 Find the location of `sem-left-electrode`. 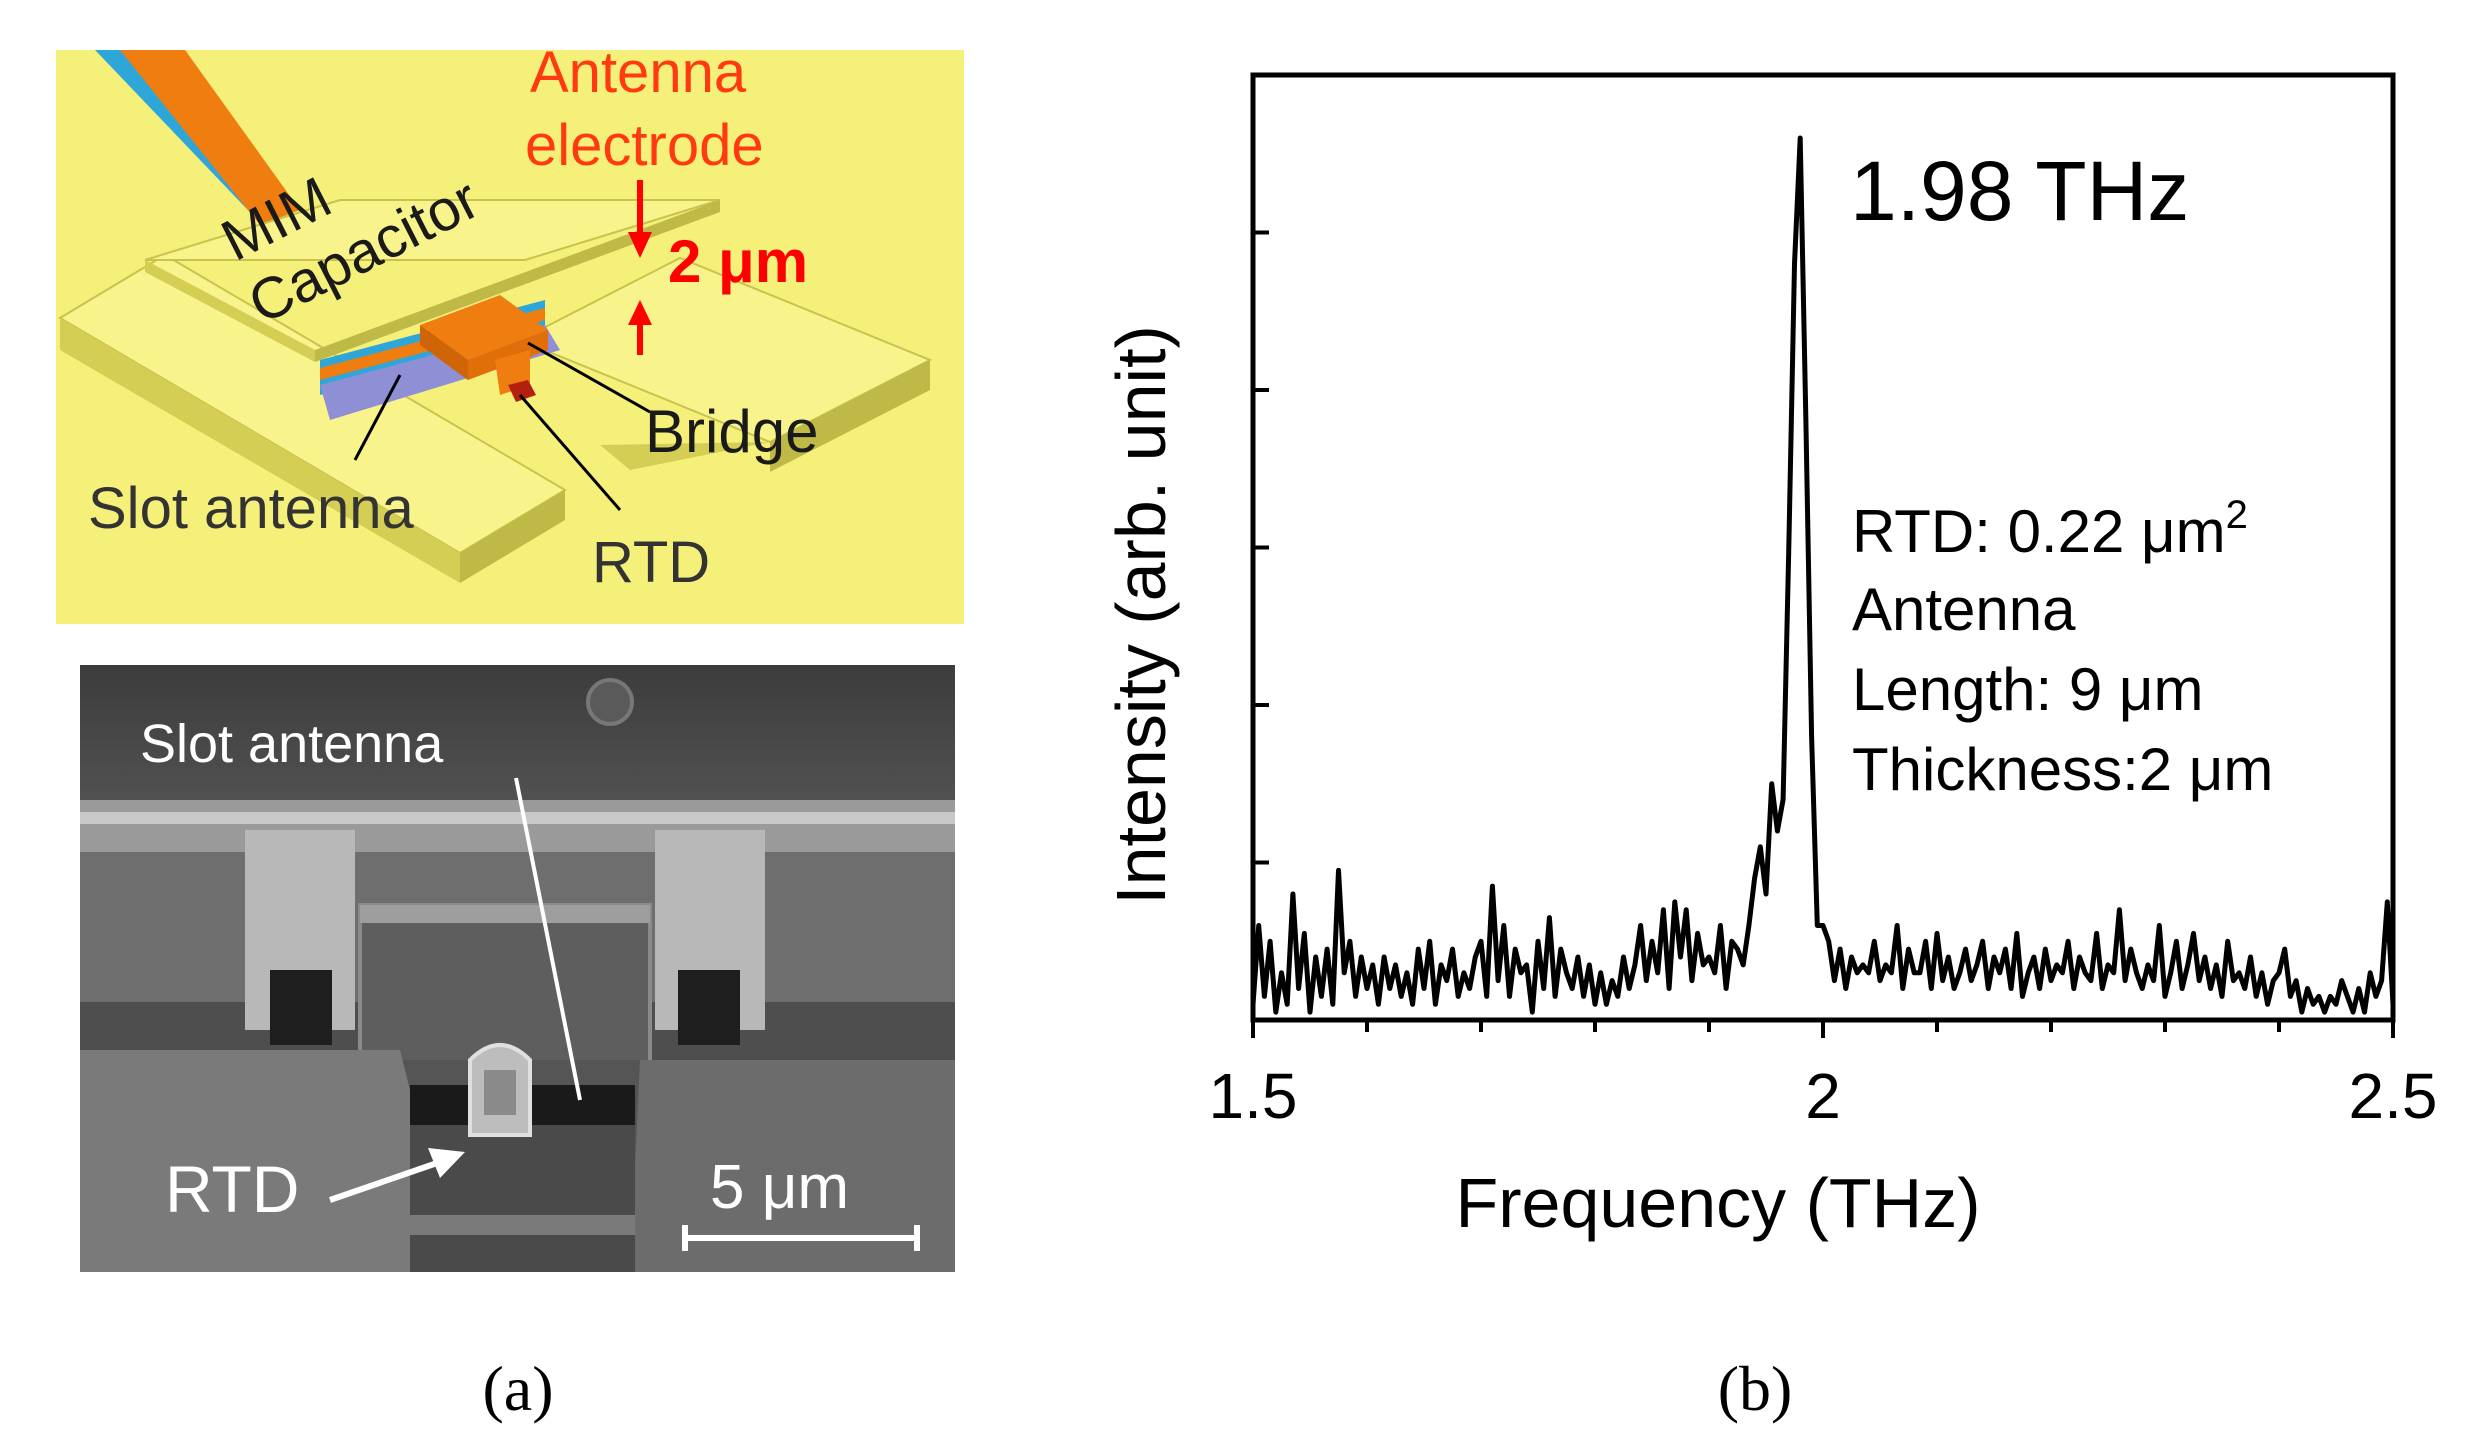

sem-left-electrode is located at coordinates (245, 1161).